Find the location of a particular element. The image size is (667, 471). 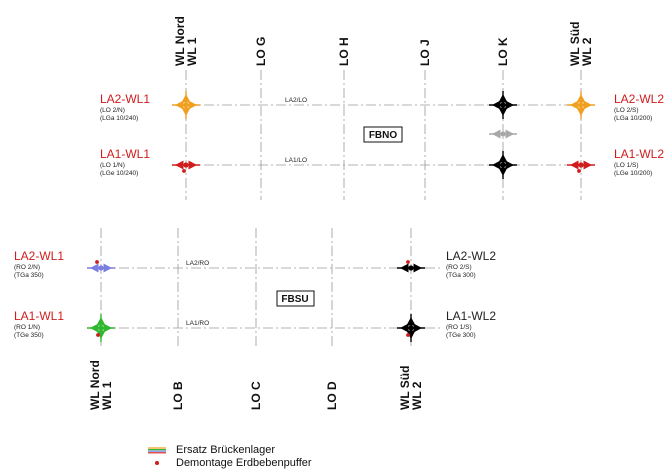

bottom-bearing-la2-wl1 is located at coordinates (101, 266).